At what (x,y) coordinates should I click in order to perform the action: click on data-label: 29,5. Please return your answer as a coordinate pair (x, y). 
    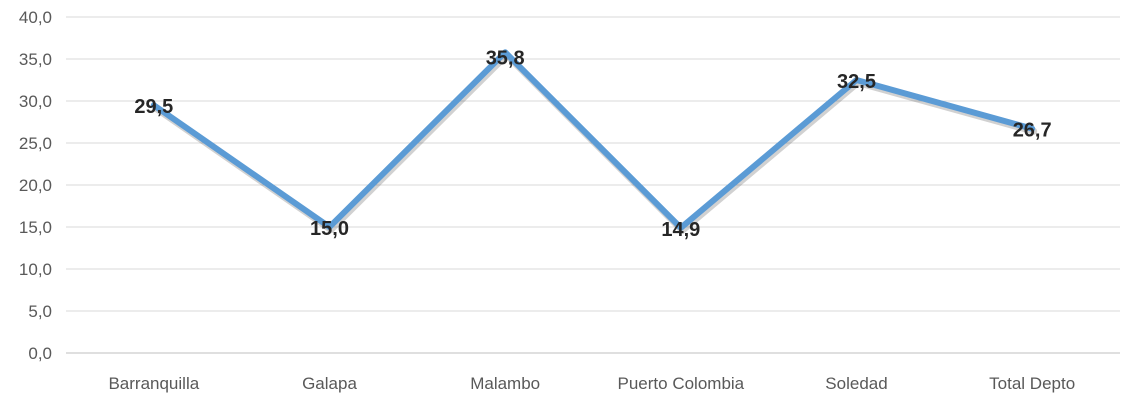
    Looking at the image, I should click on (153, 107).